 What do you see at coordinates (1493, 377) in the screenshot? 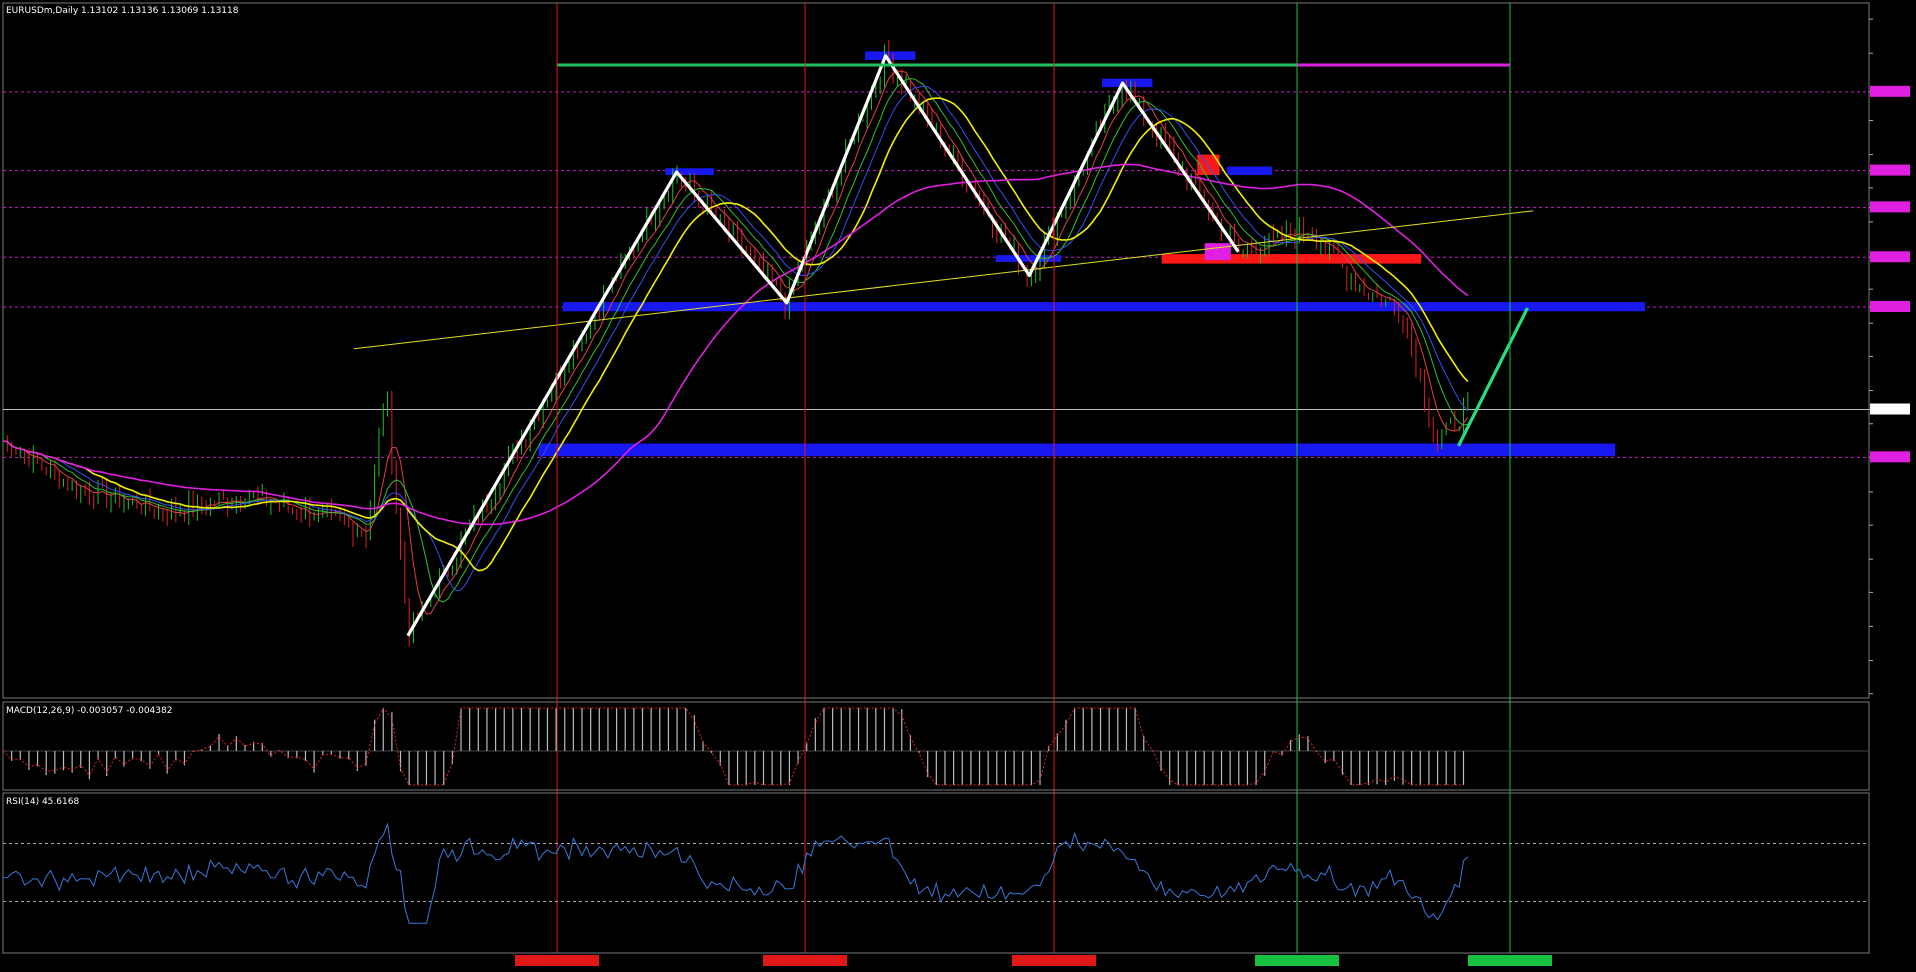
I see `projection-line` at bounding box center [1493, 377].